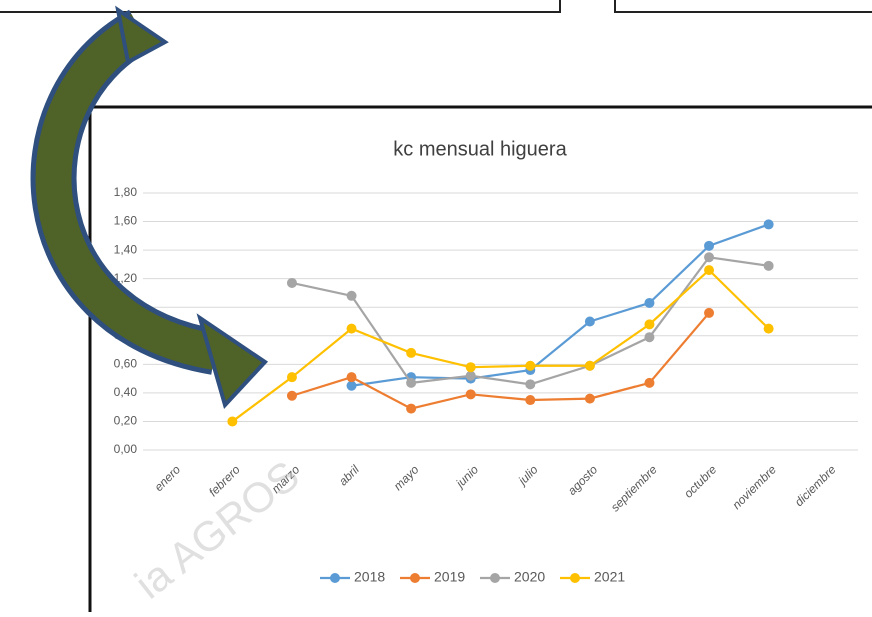 The height and width of the screenshot is (617, 872). Describe the element at coordinates (126, 221) in the screenshot. I see `y-tick-label: 1,60` at that location.